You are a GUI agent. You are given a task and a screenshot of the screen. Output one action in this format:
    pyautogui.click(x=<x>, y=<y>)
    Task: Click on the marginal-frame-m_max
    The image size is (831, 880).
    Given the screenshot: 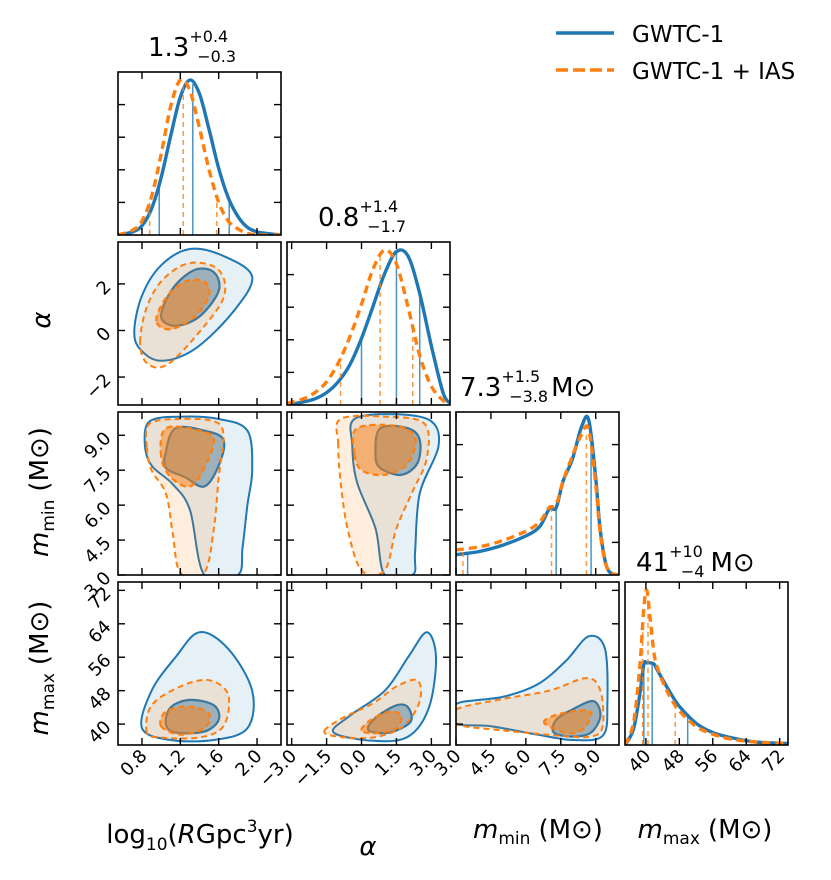 What is the action you would take?
    pyautogui.click(x=706, y=663)
    